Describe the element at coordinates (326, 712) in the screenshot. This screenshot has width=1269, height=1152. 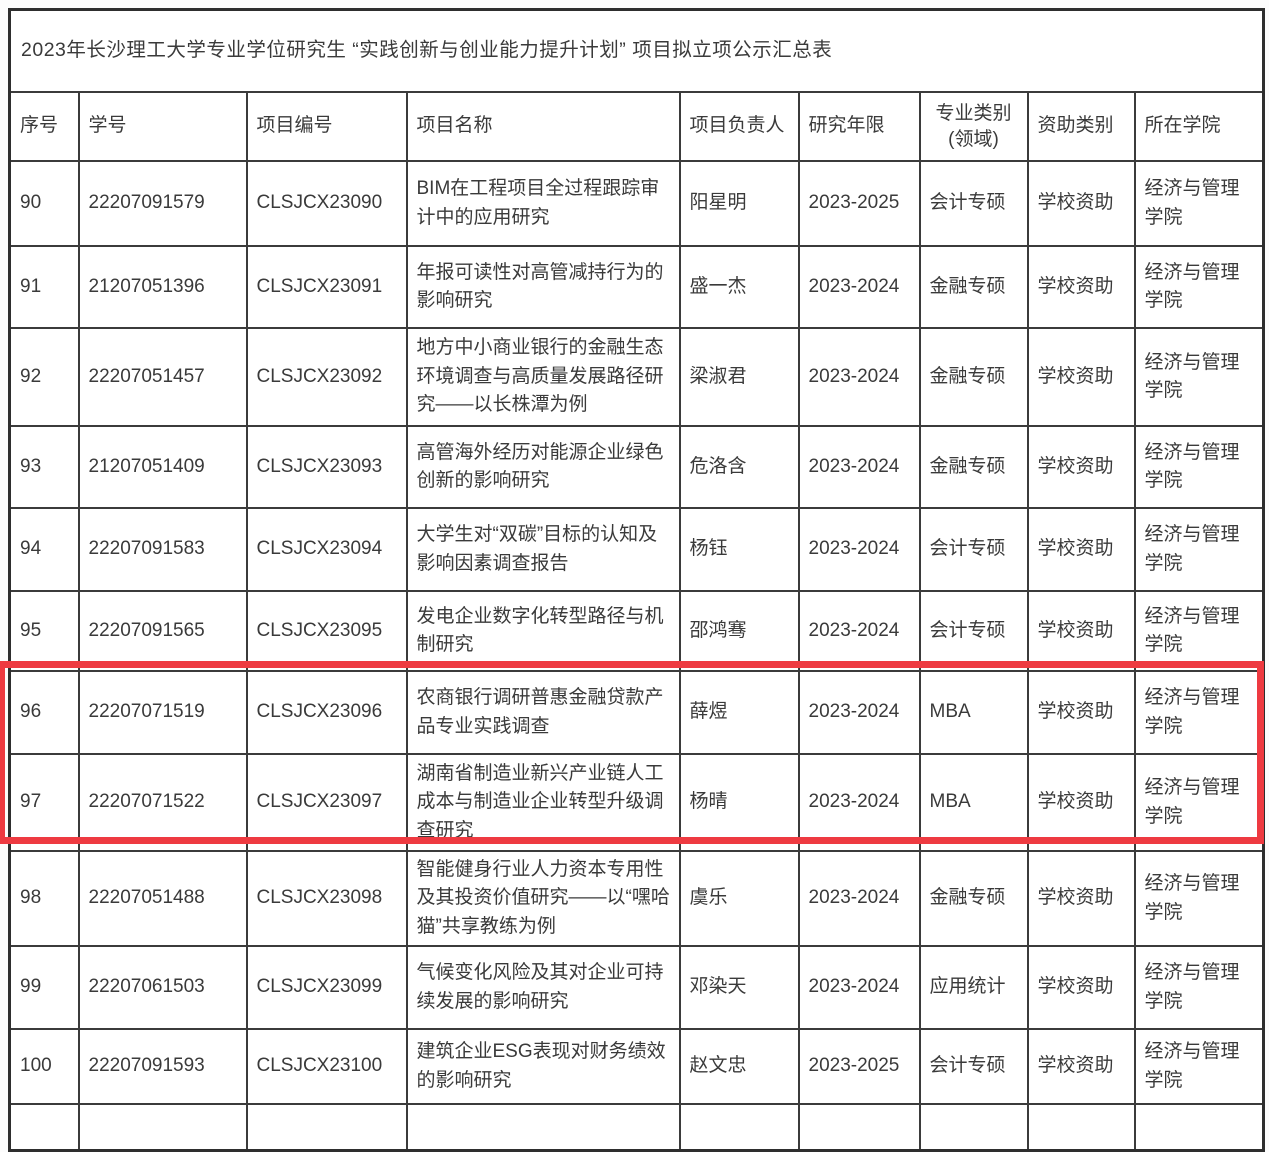
I see `cell-project-code: CLSJCX23096` at that location.